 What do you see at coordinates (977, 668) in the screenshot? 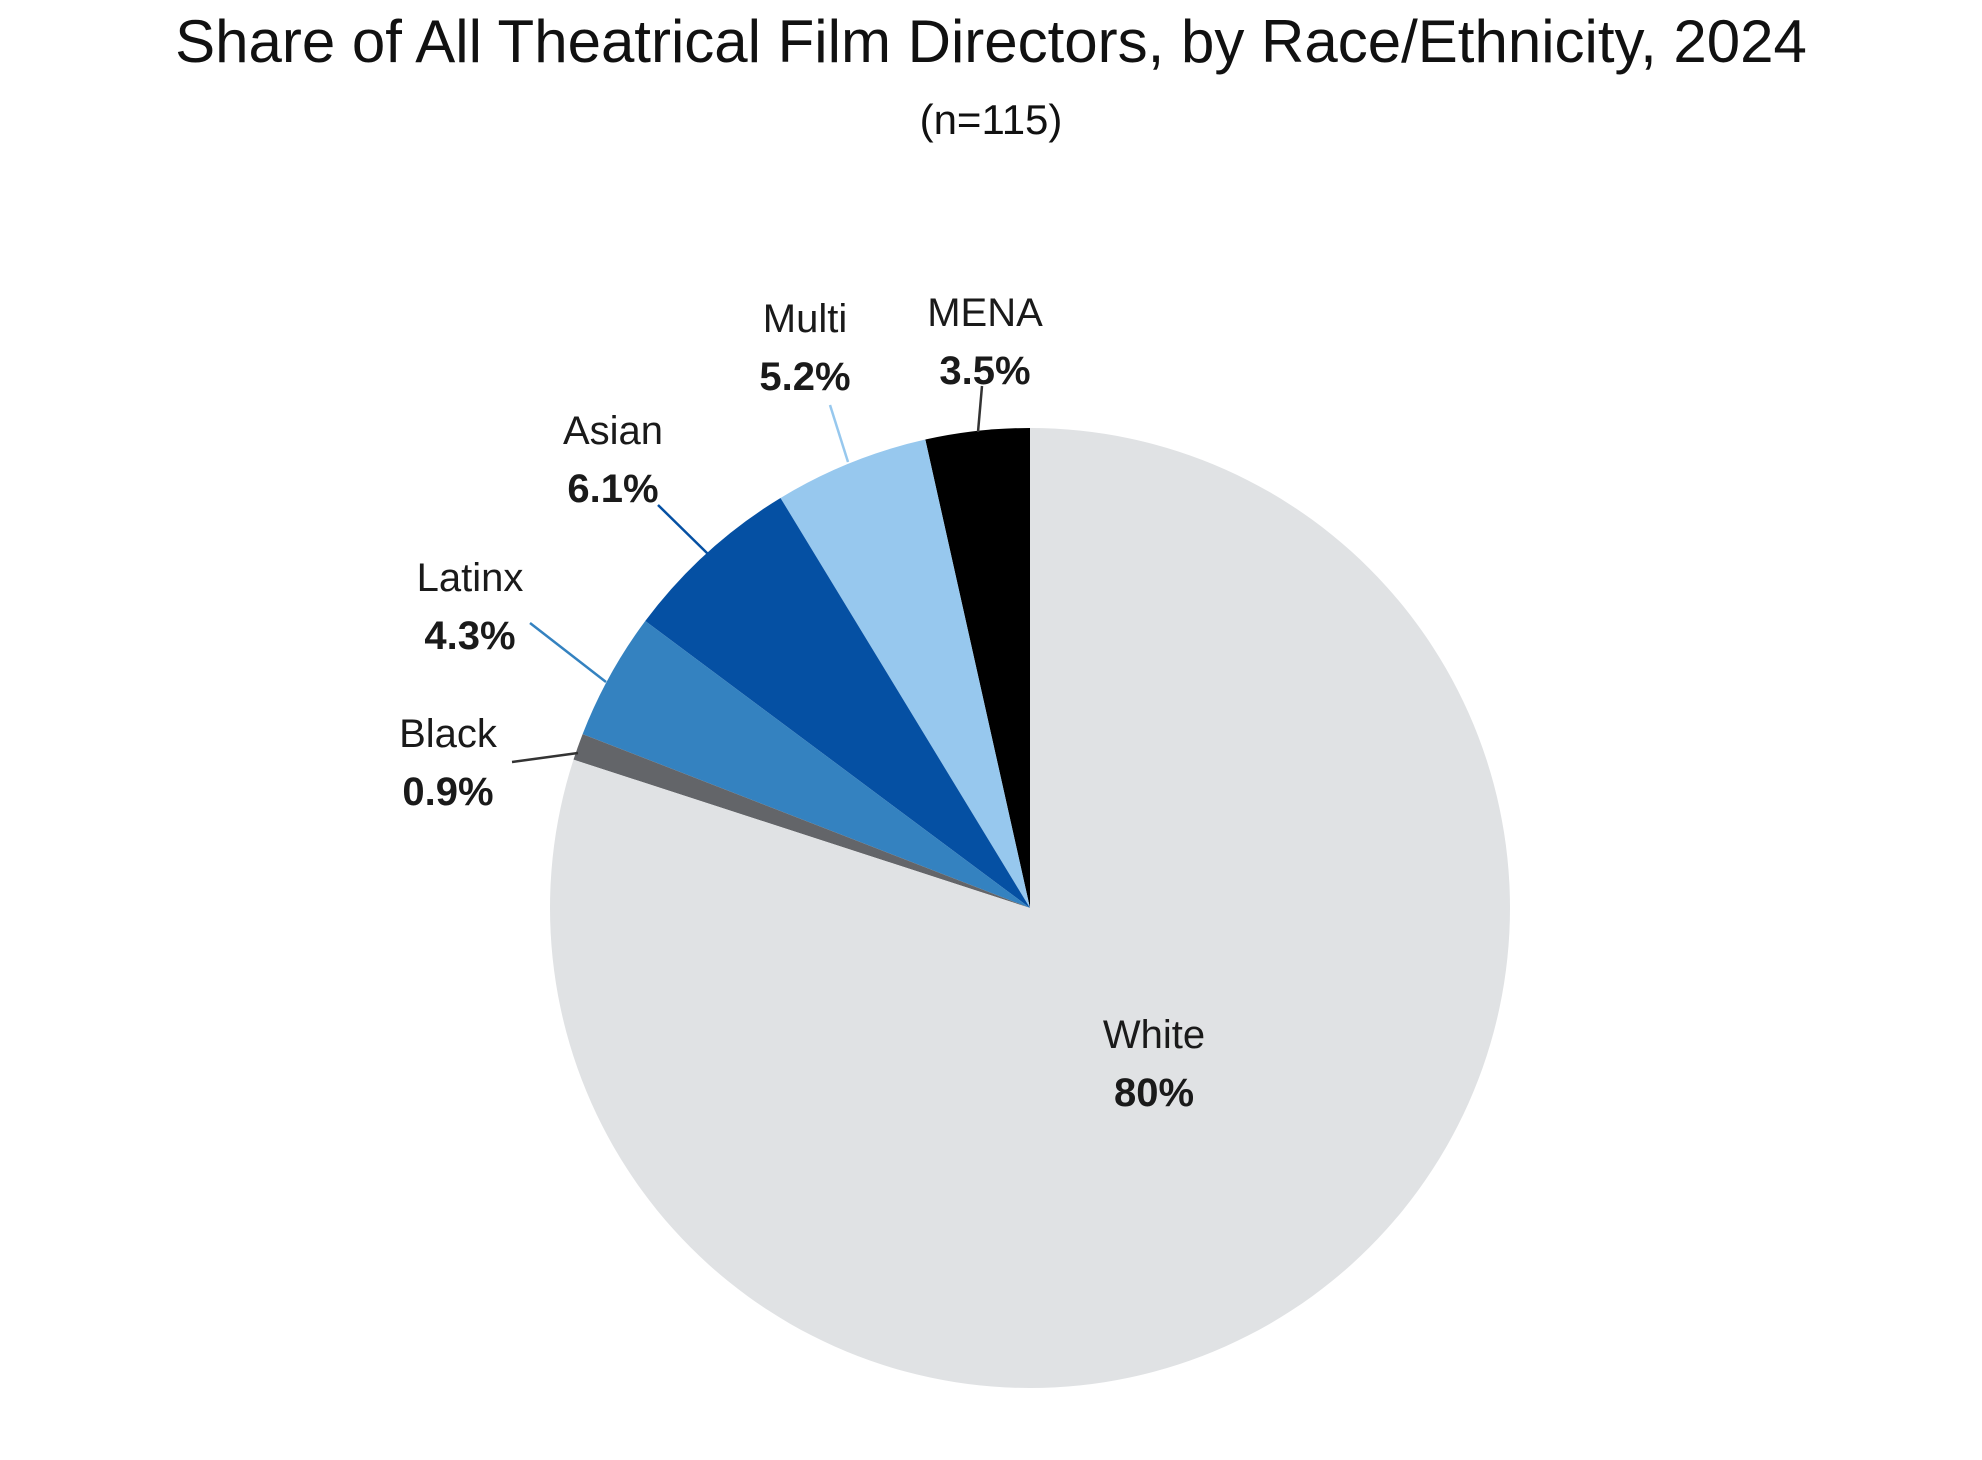
I see `pie-slice-mena` at bounding box center [977, 668].